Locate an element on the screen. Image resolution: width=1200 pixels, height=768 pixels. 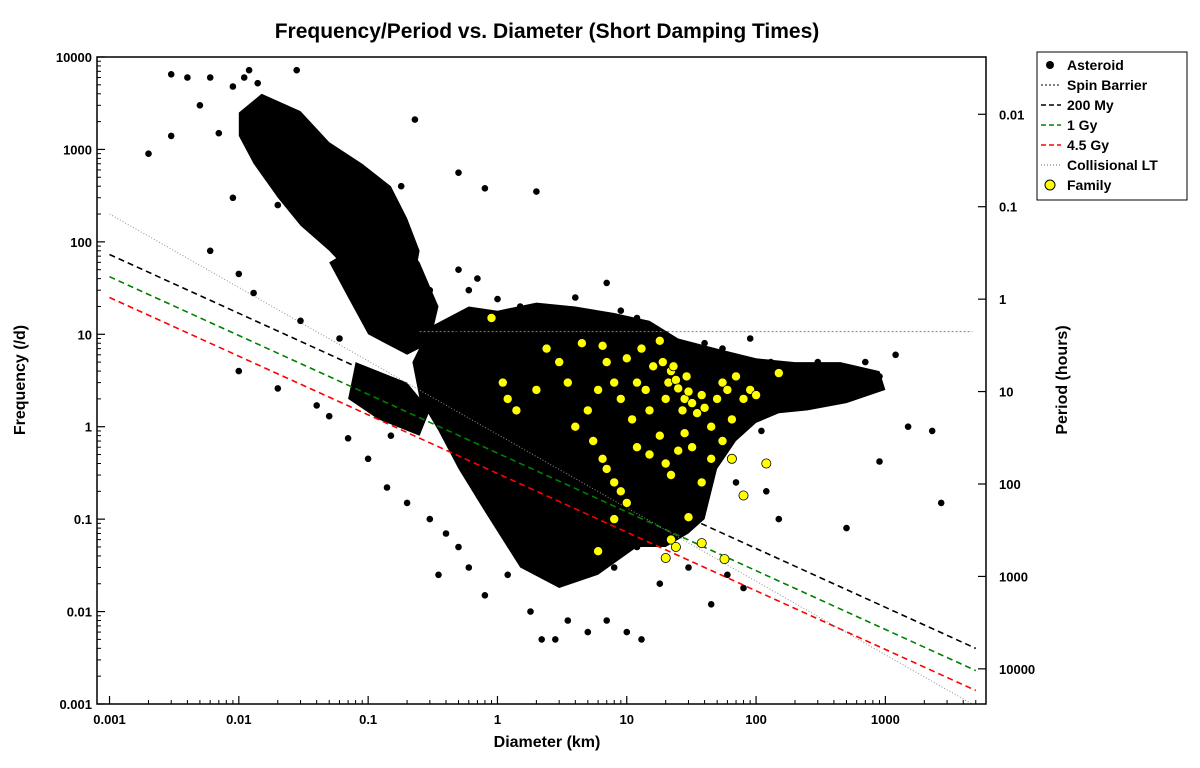
y2-tick-label: 100 is located at coordinates (1010, 484).